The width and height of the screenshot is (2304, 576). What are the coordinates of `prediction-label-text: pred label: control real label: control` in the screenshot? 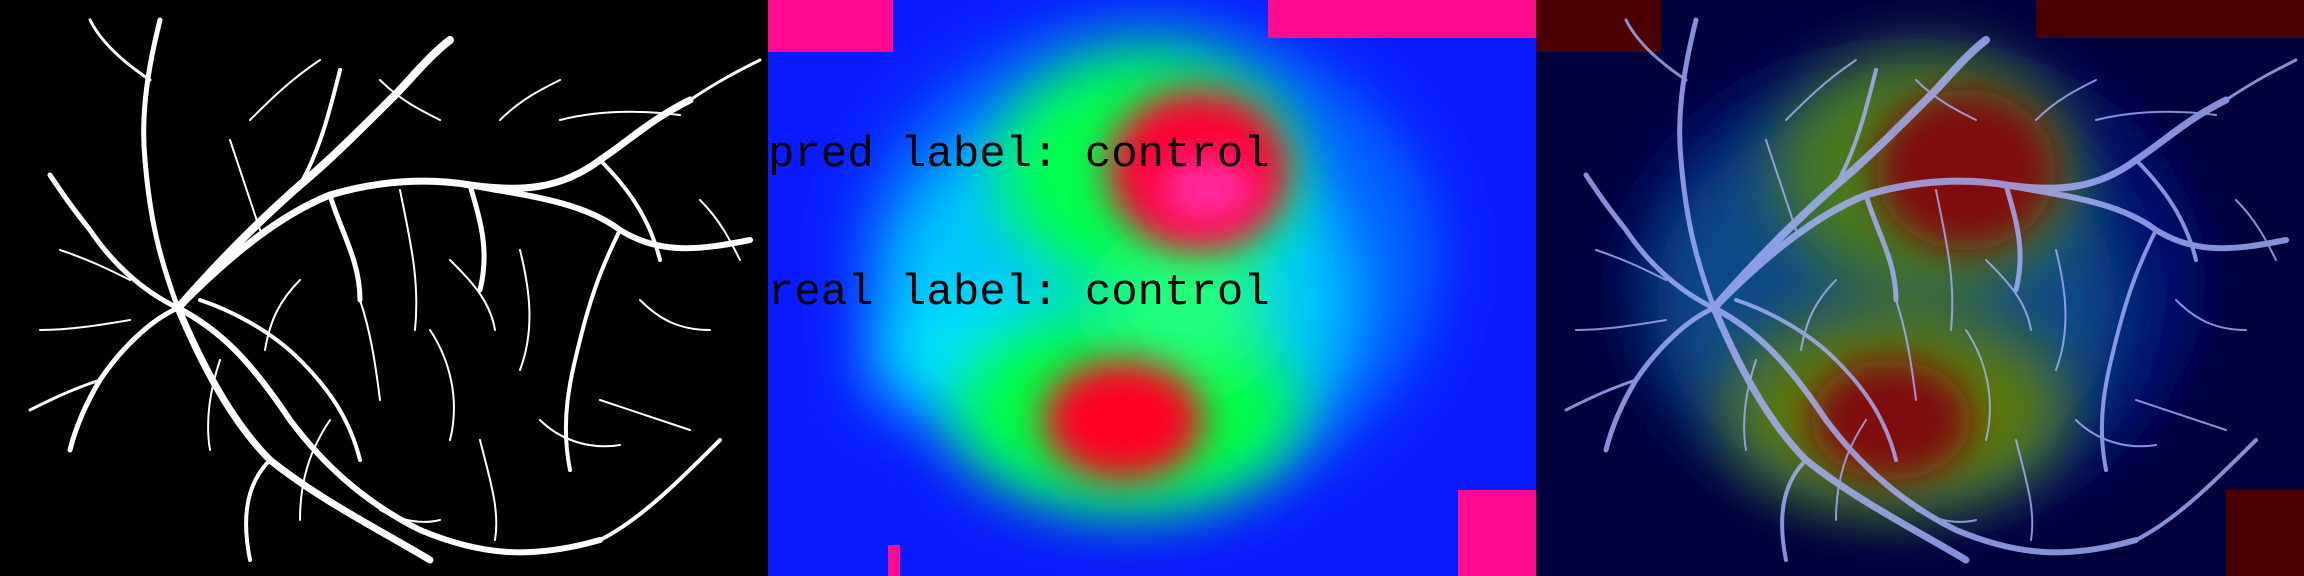 It's located at (1019, 224).